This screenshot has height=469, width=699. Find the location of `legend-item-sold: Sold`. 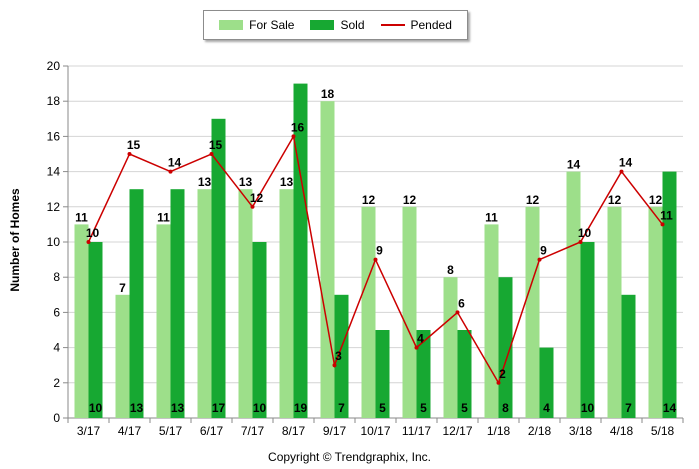

legend-item-sold: Sold is located at coordinates (337, 25).